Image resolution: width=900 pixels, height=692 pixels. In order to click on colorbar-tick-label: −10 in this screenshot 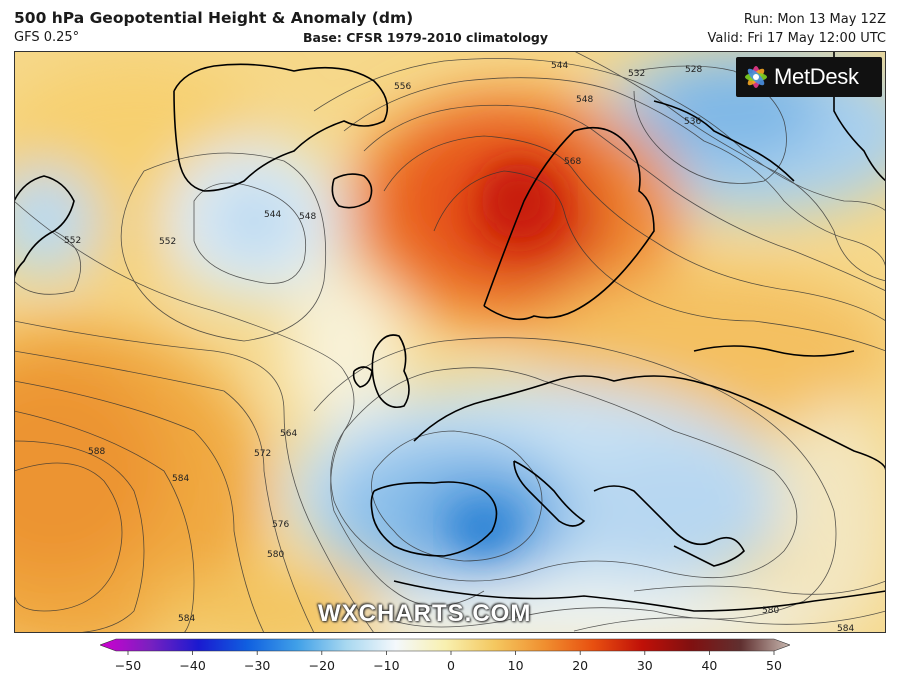, I will do `click(386, 665)`.